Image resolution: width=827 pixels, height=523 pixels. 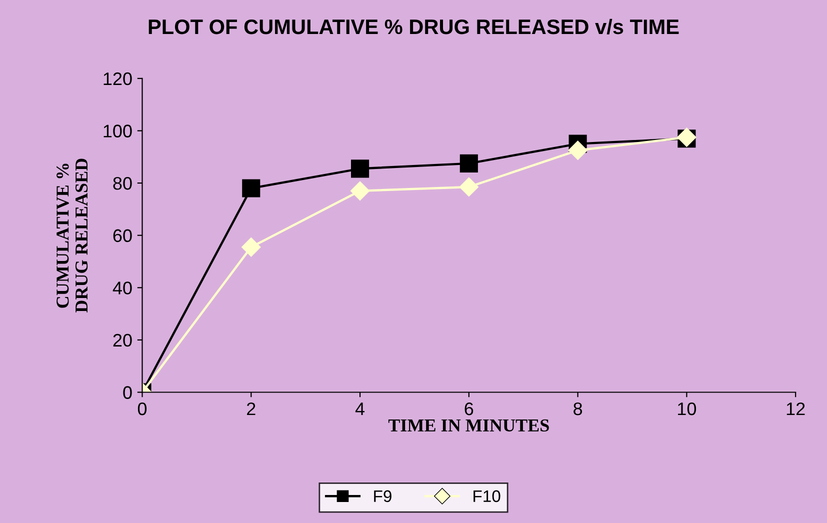 What do you see at coordinates (72, 235) in the screenshot?
I see `y-axis-title: CUMULATIVE % DRUG RELEASED` at bounding box center [72, 235].